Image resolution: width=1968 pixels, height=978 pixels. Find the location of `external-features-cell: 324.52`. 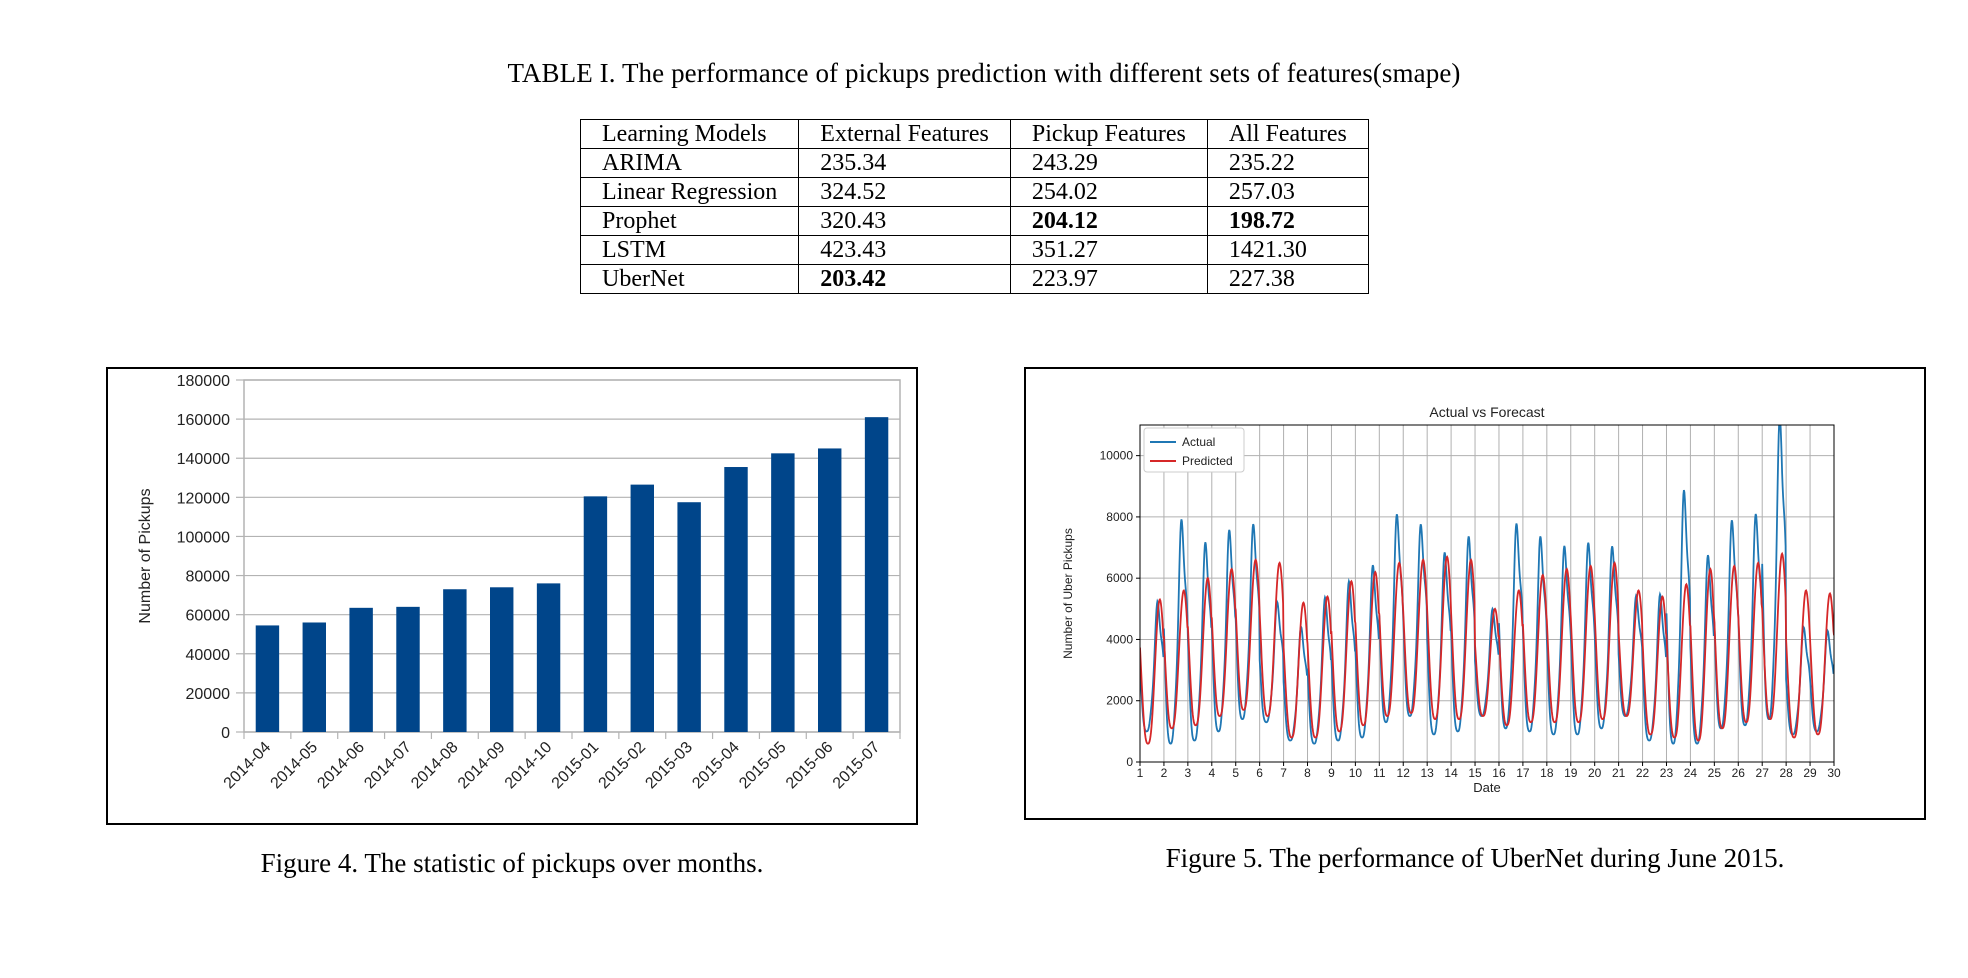

external-features-cell: 324.52 is located at coordinates (904, 192).